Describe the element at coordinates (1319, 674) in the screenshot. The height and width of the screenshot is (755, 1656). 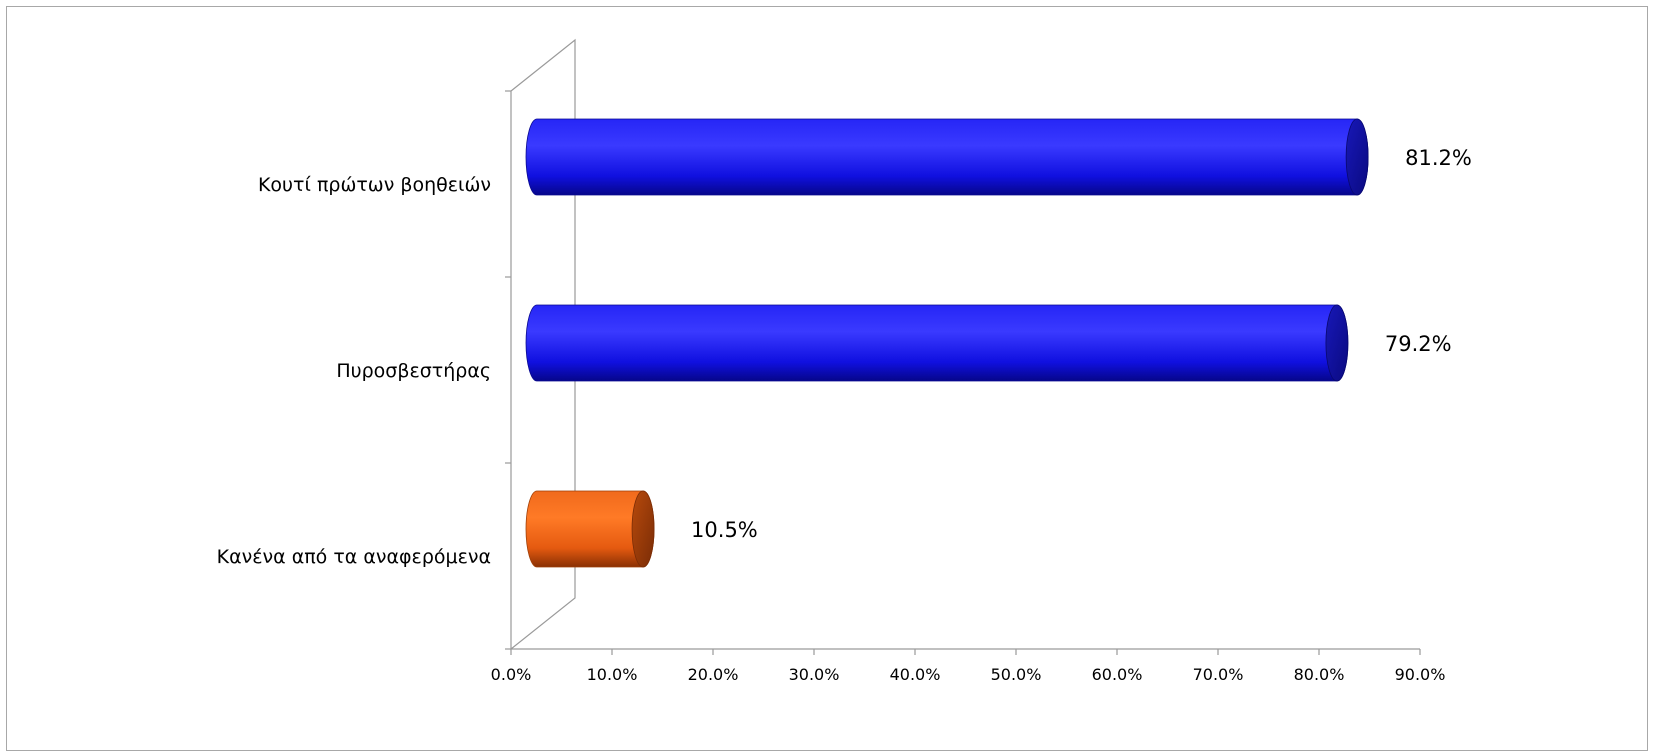
I see `x-tick-label: 80.0%` at that location.